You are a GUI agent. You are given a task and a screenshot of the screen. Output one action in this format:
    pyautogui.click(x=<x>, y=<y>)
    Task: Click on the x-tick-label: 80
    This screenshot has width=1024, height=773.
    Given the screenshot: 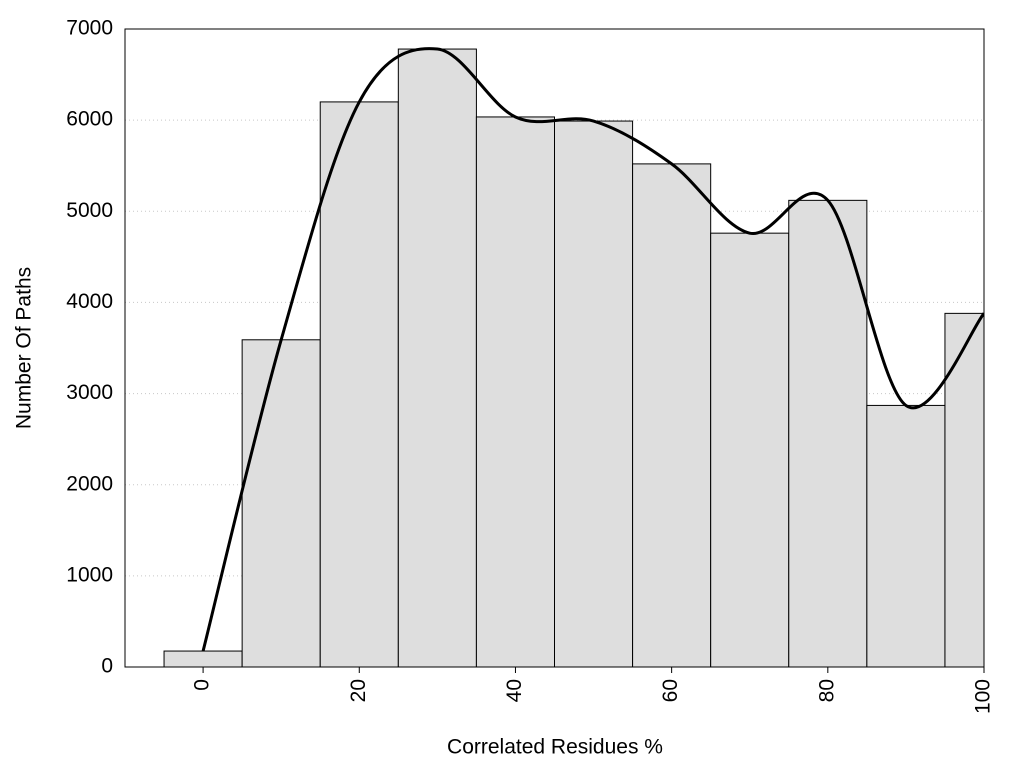 What is the action you would take?
    pyautogui.click(x=826, y=690)
    